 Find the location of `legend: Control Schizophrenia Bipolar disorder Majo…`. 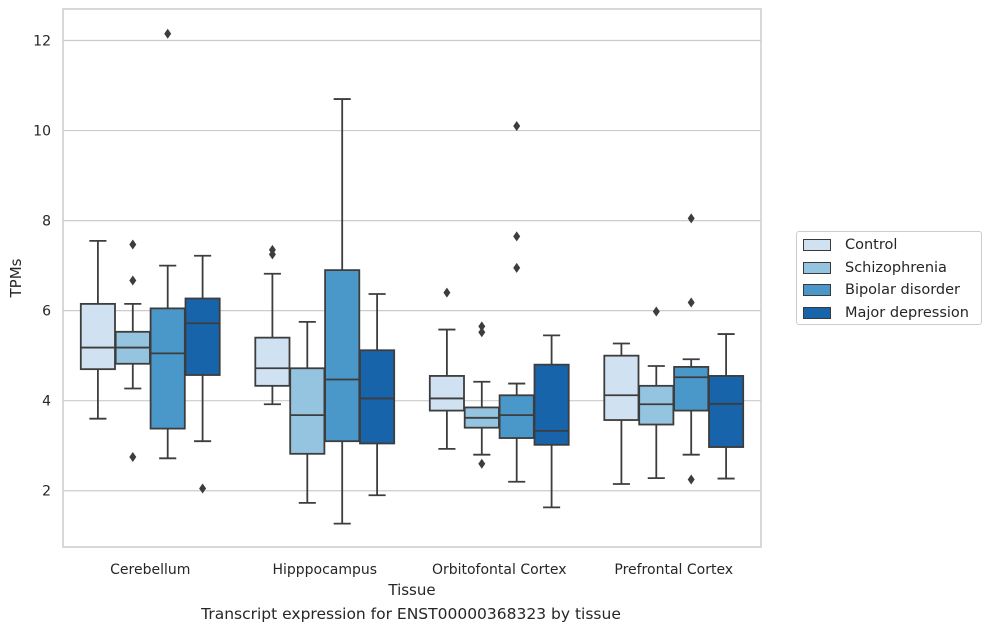

legend: Control Schizophrenia Bipolar disorder Majo… is located at coordinates (889, 278).